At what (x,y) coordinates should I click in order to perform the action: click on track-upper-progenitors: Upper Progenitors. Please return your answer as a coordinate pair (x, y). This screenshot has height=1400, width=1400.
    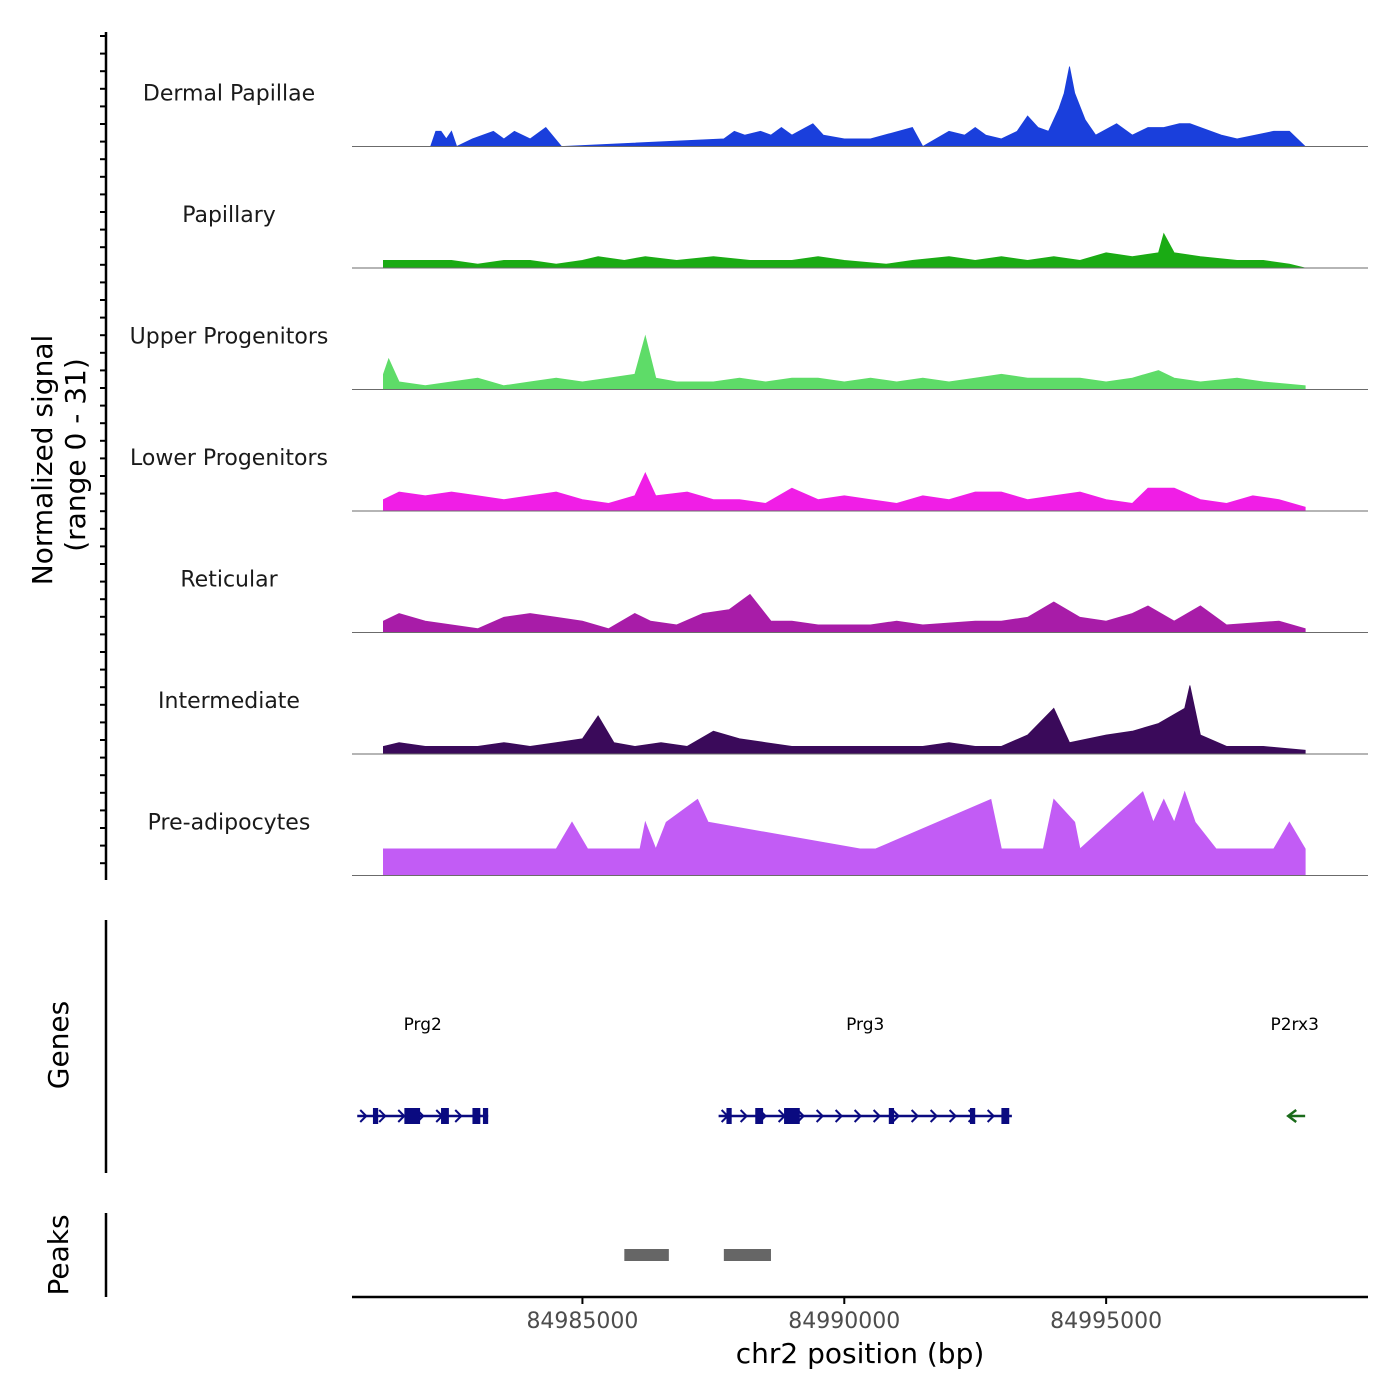
    Looking at the image, I should click on (749, 357).